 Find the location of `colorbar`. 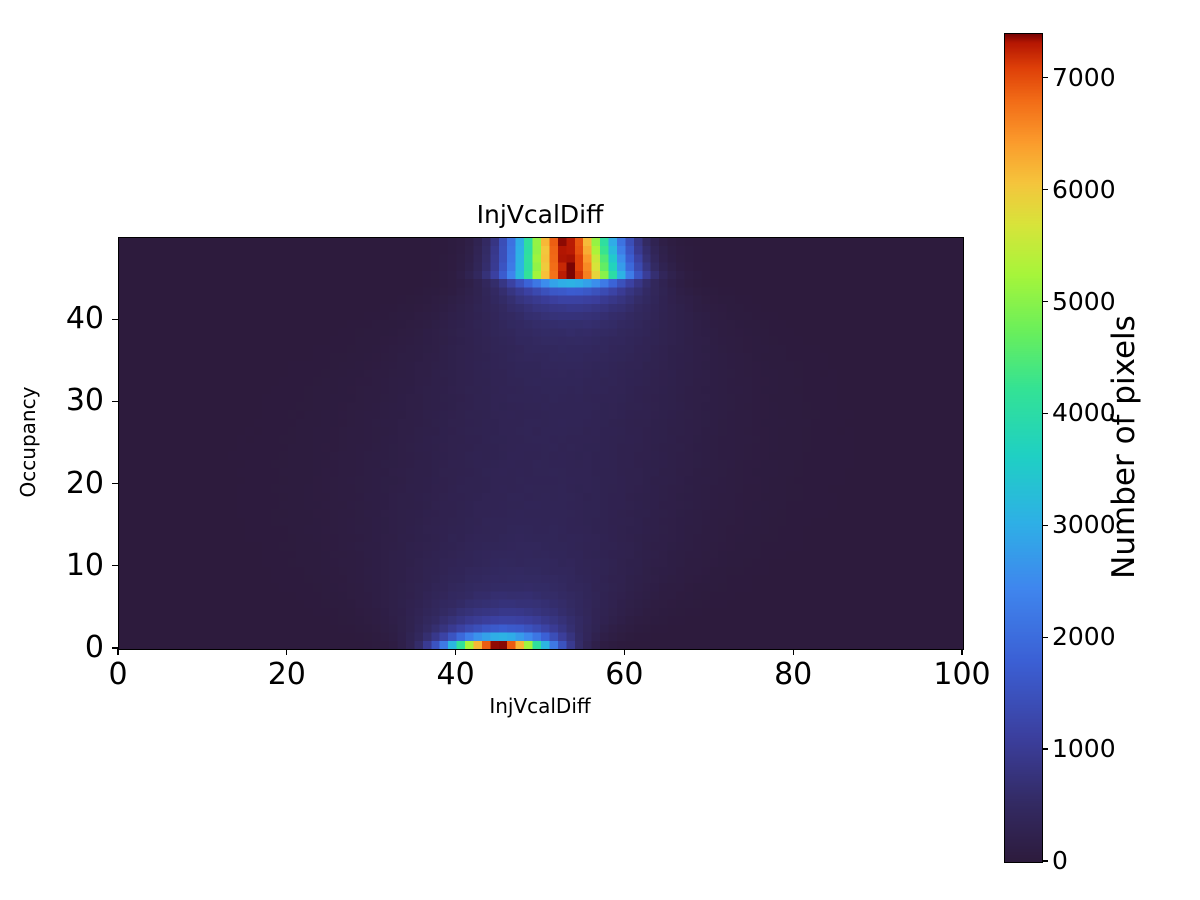

colorbar is located at coordinates (1023, 448).